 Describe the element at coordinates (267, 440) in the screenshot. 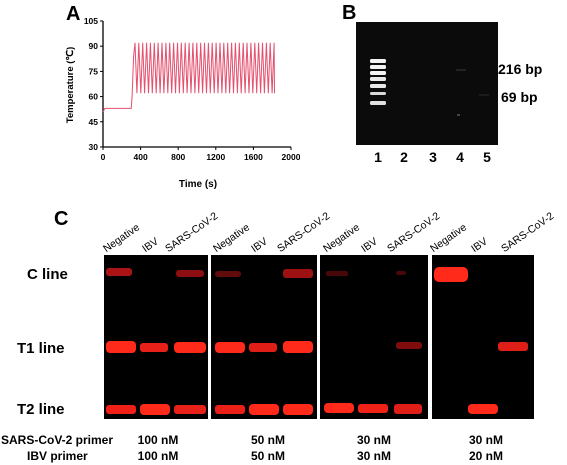

I see `g2-sars-primer-value: 50 nM` at that location.